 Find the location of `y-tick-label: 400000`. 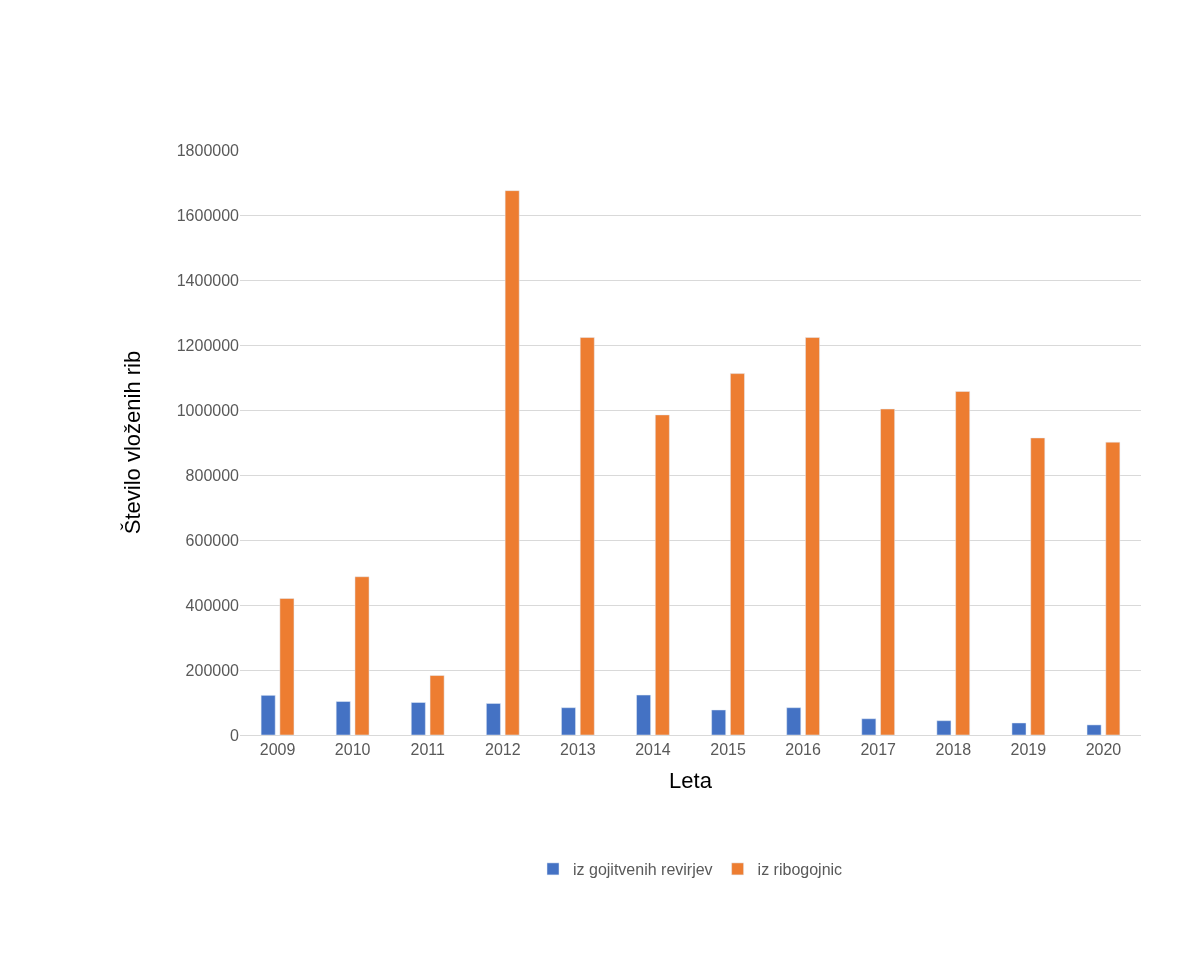

y-tick-label: 400000 is located at coordinates (212, 605).